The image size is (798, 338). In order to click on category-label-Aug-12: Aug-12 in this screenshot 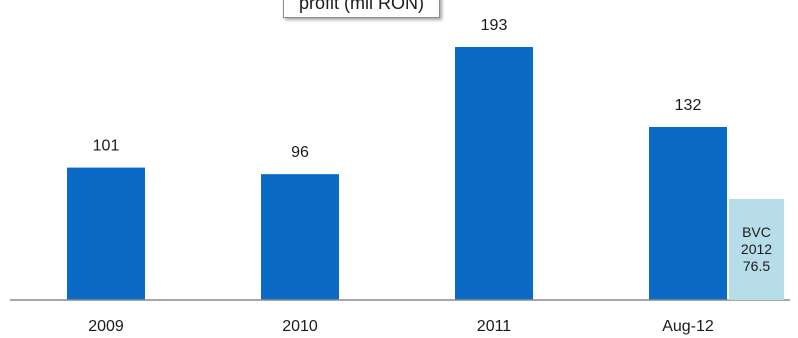, I will do `click(688, 326)`.